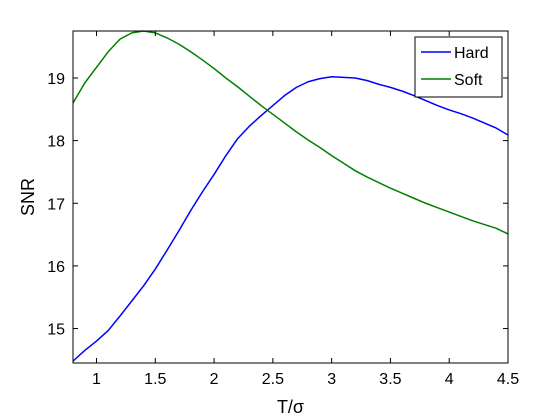  What do you see at coordinates (273, 379) in the screenshot?
I see `x-tick-label: 2.5` at bounding box center [273, 379].